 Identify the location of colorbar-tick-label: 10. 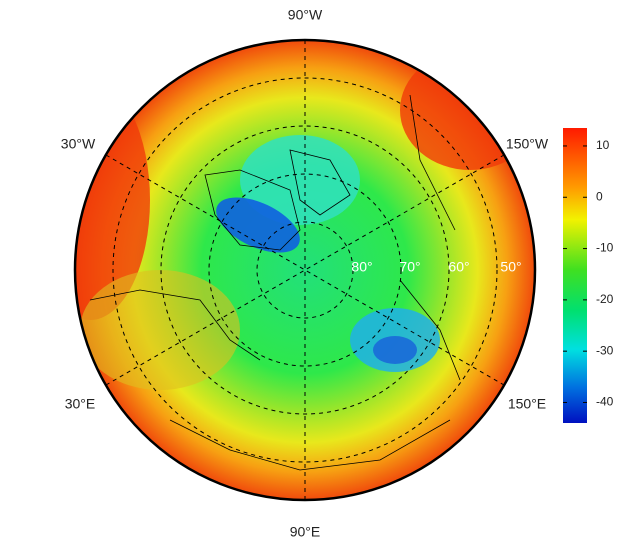
(603, 145).